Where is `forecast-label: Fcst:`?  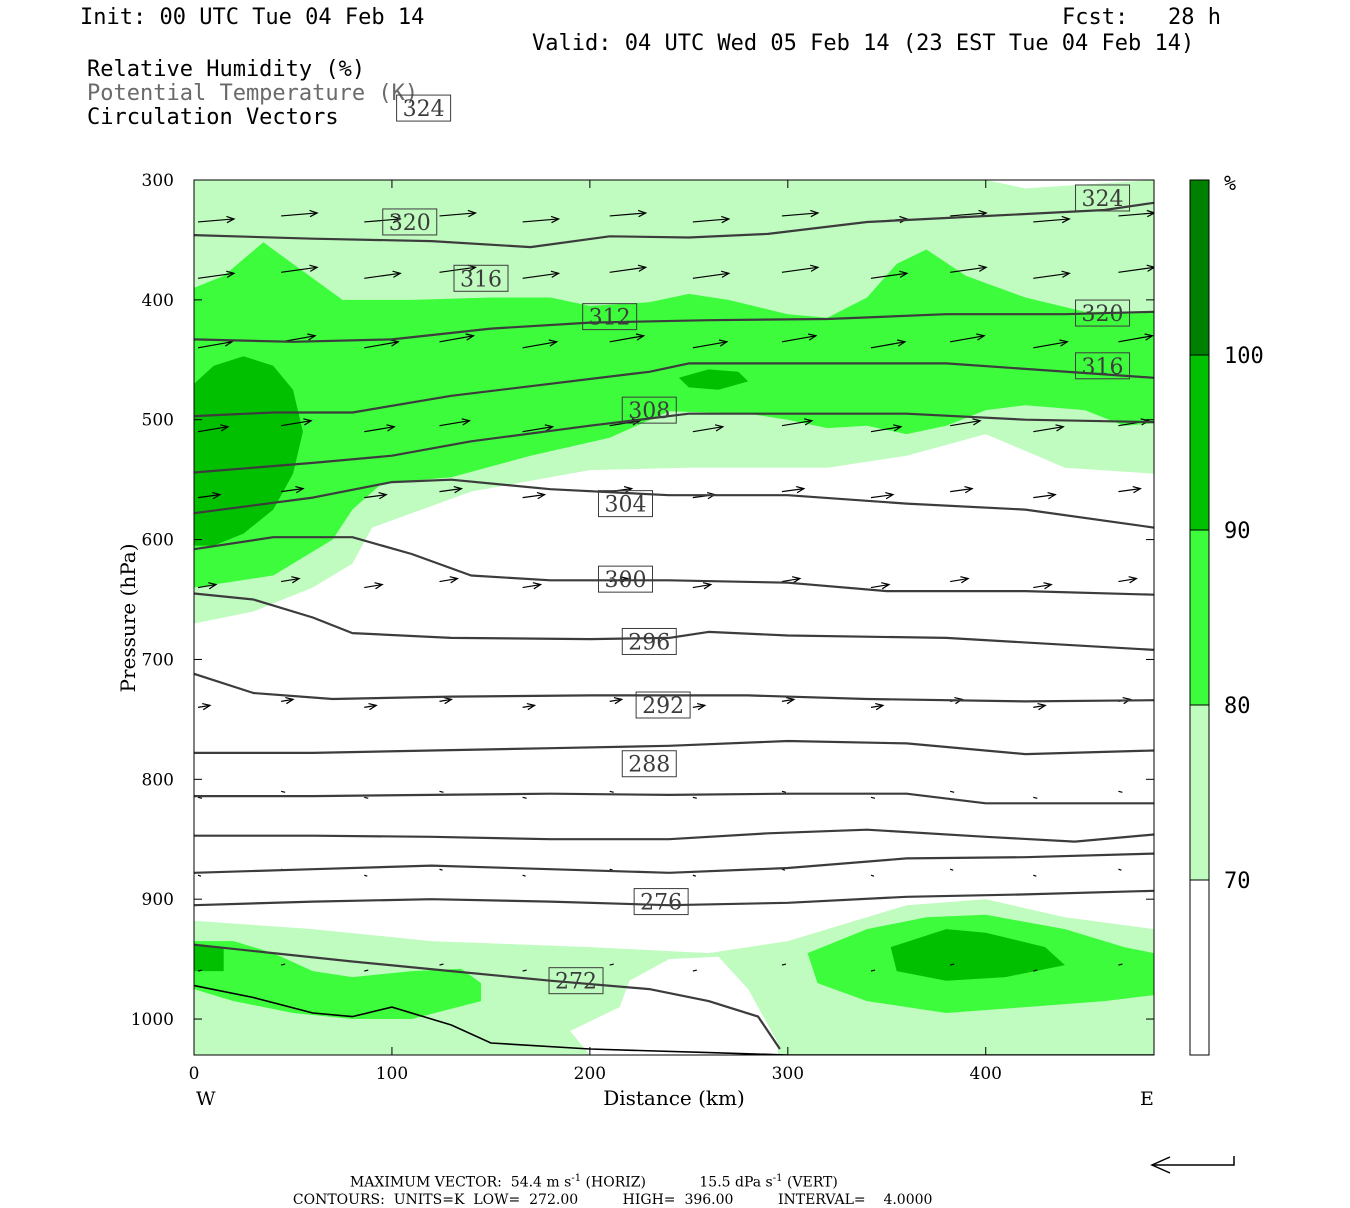 forecast-label: Fcst: is located at coordinates (1095, 17).